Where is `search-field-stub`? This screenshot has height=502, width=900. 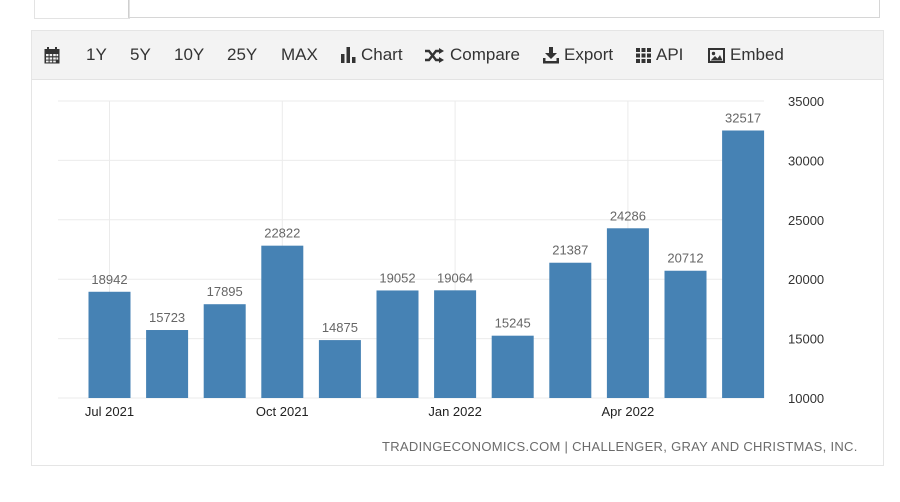 search-field-stub is located at coordinates (504, 9).